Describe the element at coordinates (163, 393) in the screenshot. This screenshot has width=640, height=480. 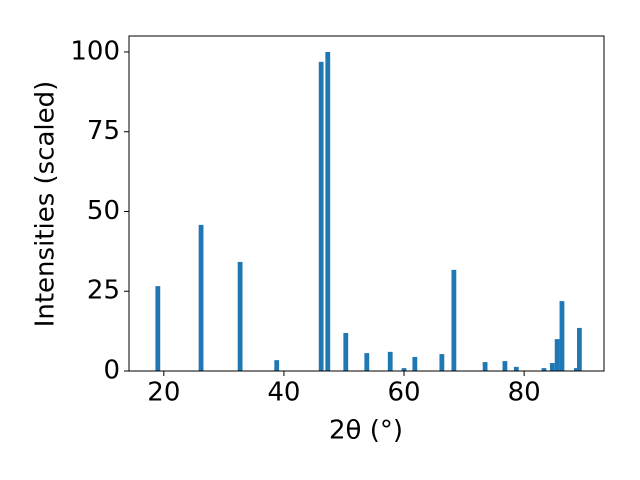
I see `x-tick-label: 20` at that location.